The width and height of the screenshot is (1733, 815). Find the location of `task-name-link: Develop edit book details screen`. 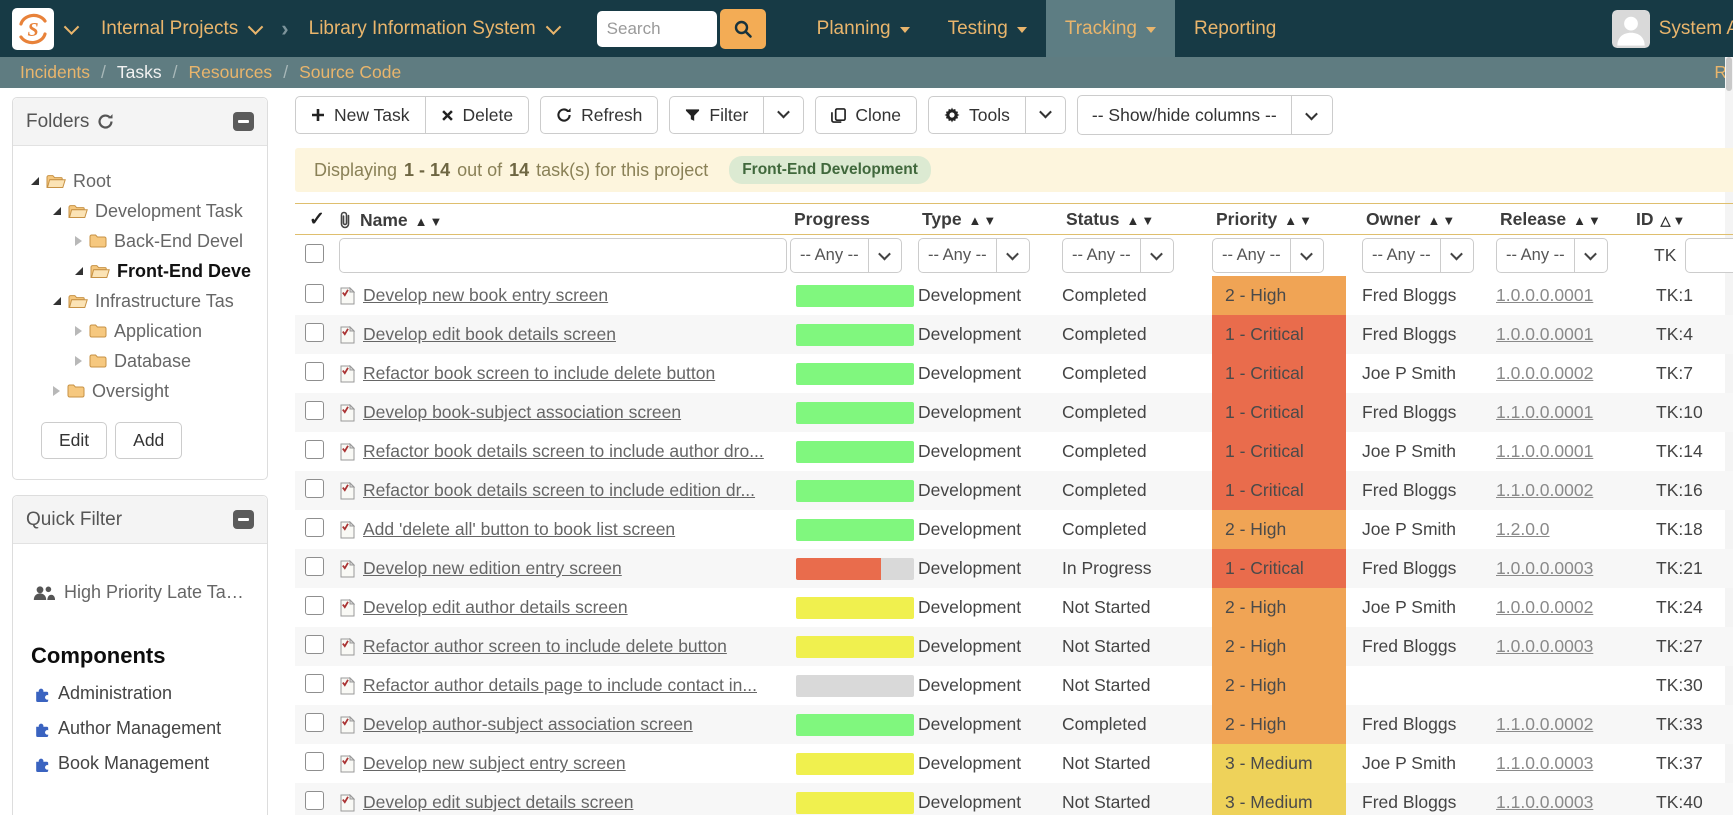

task-name-link: Develop edit book details screen is located at coordinates (489, 334).